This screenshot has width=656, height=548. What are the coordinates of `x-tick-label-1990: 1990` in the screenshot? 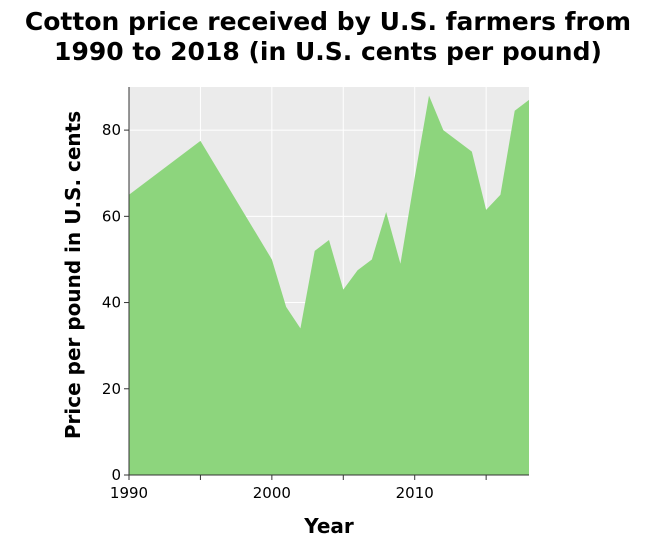 It's located at (129, 493).